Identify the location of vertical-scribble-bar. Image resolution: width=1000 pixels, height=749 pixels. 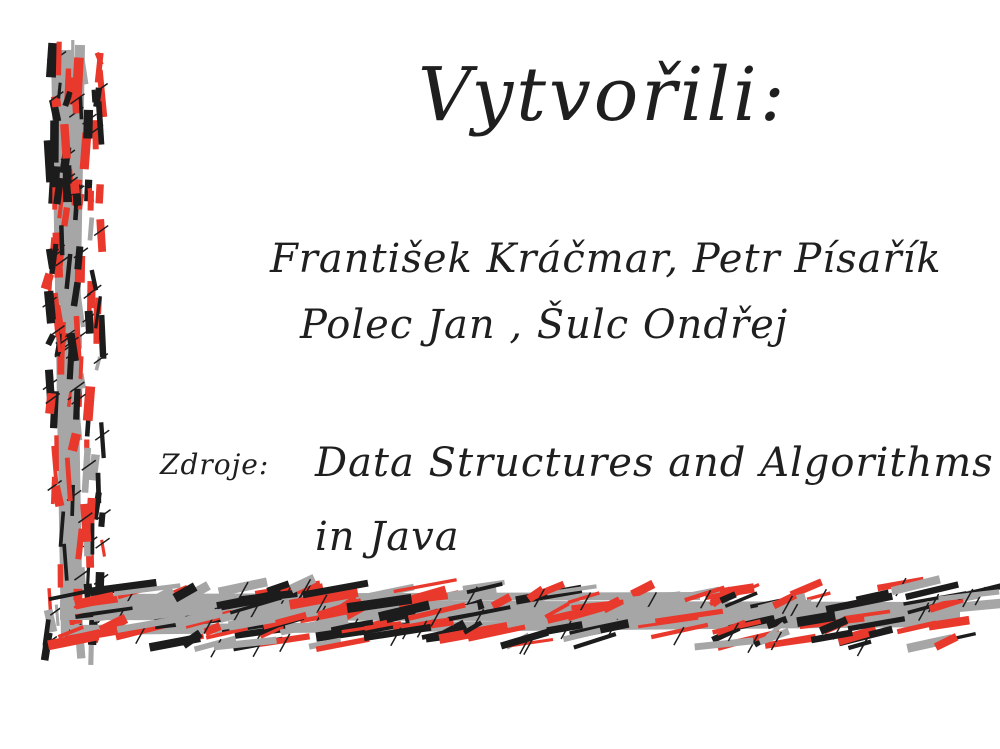
(75, 353).